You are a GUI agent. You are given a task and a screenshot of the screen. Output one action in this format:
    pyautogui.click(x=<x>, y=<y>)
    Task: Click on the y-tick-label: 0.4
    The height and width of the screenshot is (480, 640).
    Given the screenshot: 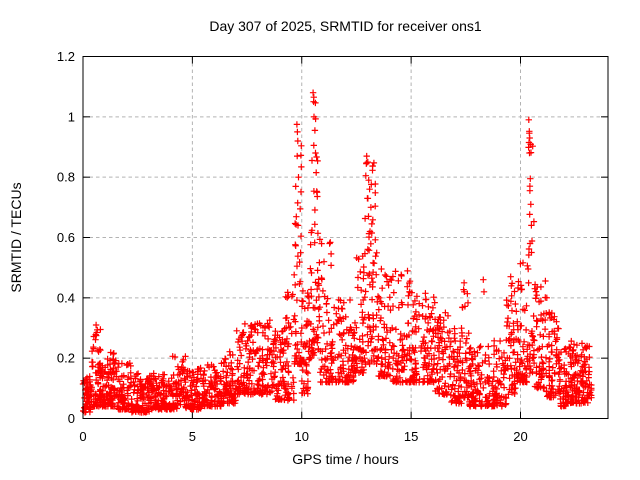 What is the action you would take?
    pyautogui.click(x=66, y=297)
    